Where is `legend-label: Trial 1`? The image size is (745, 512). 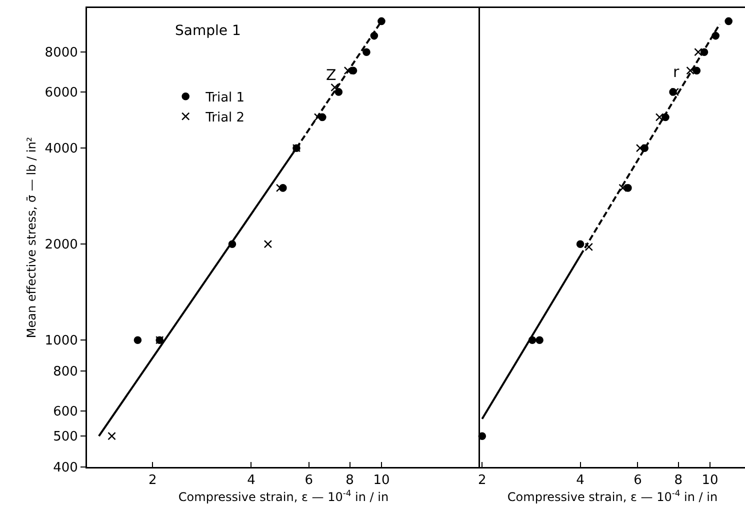 legend-label: Trial 1 is located at coordinates (224, 98).